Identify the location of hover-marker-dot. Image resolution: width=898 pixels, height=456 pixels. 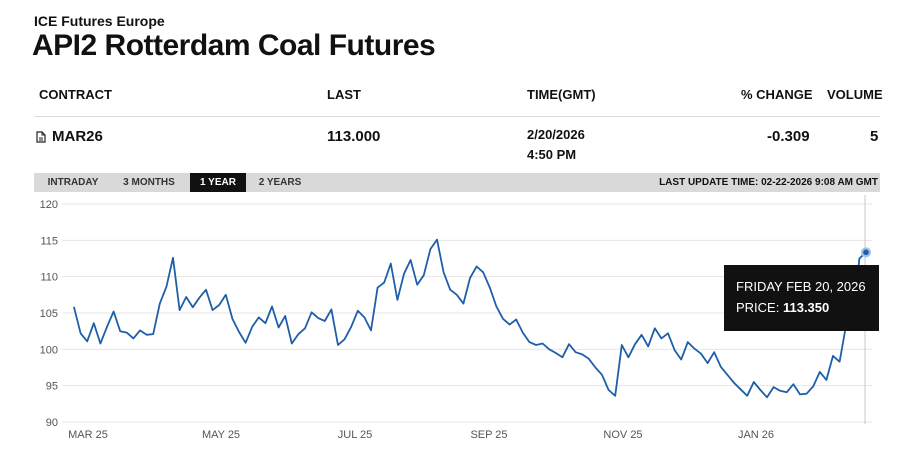
(866, 252).